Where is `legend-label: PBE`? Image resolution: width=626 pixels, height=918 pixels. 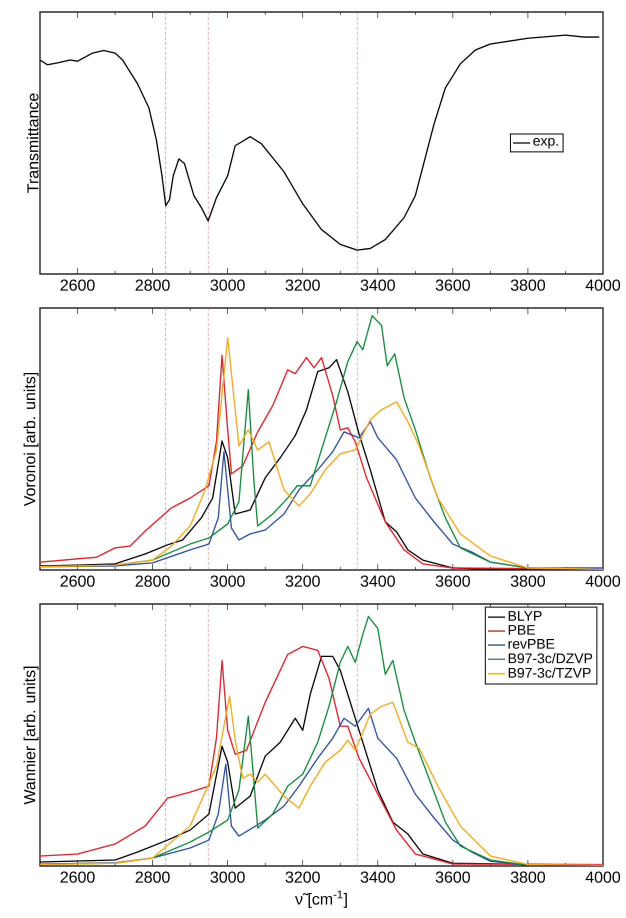 legend-label: PBE is located at coordinates (521, 630).